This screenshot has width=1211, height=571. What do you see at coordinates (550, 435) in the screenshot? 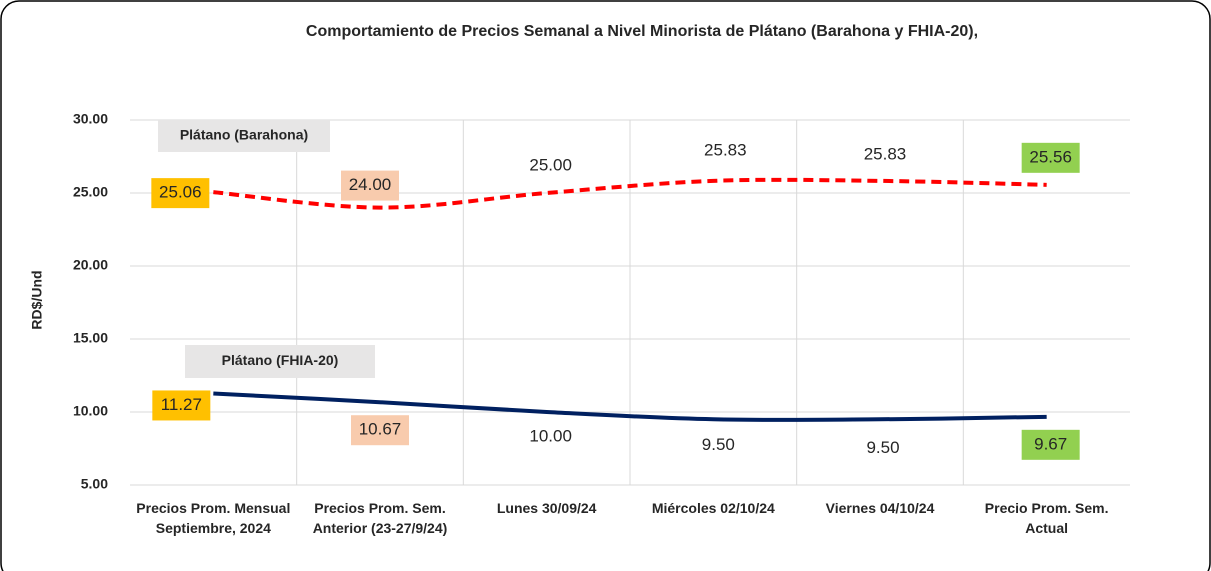
I see `value-label: 10.00` at bounding box center [550, 435].